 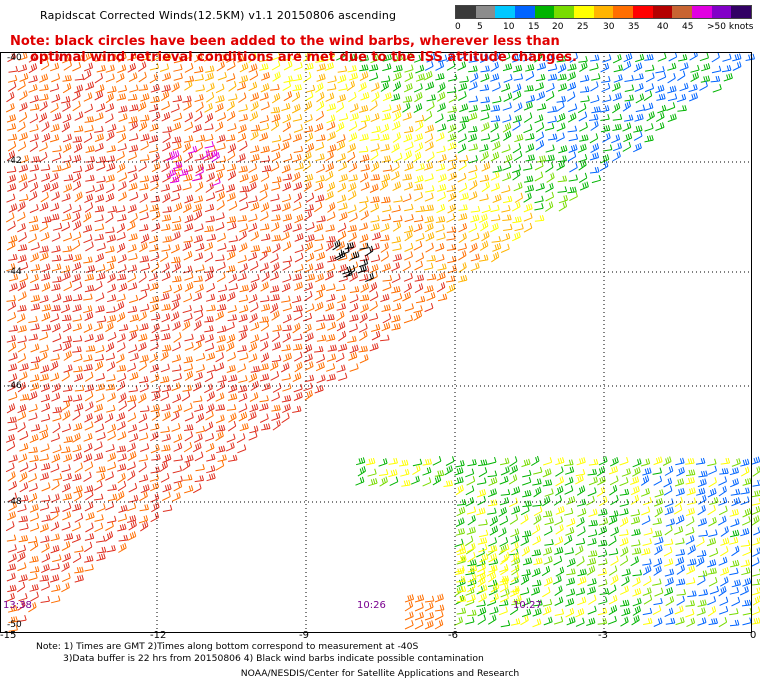 What do you see at coordinates (564, 12) in the screenshot?
I see `color-scale-swatch` at bounding box center [564, 12].